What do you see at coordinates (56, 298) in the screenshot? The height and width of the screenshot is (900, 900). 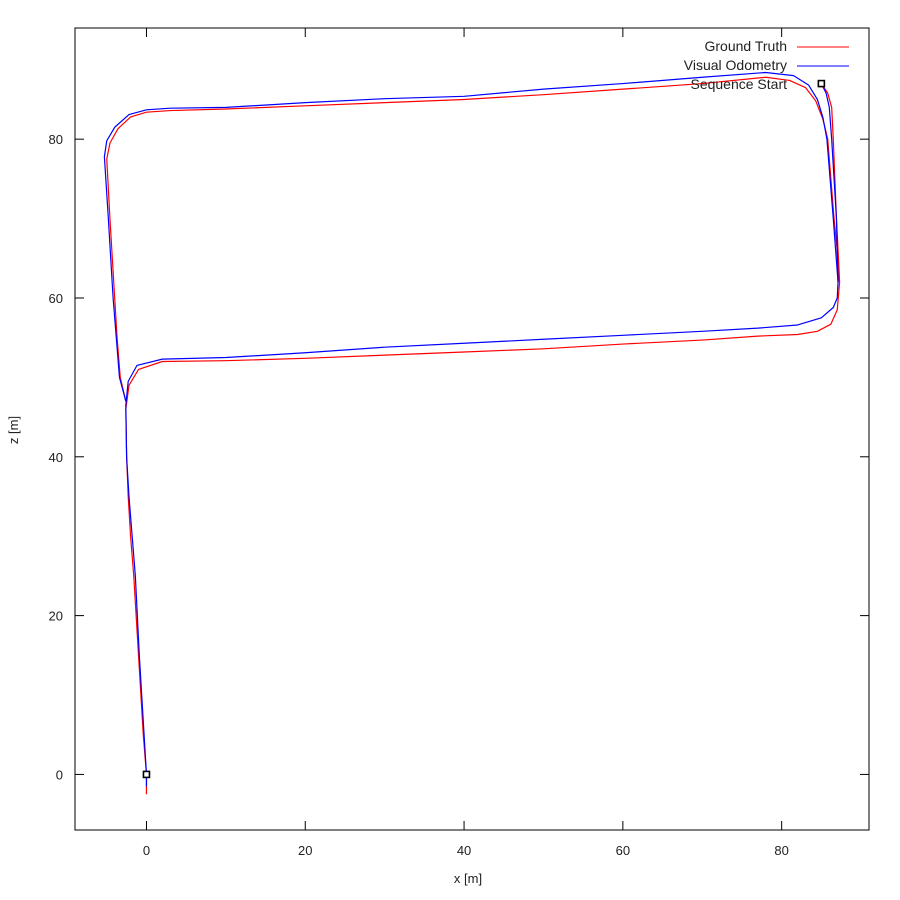 I see `y-tick-label: 60` at bounding box center [56, 298].